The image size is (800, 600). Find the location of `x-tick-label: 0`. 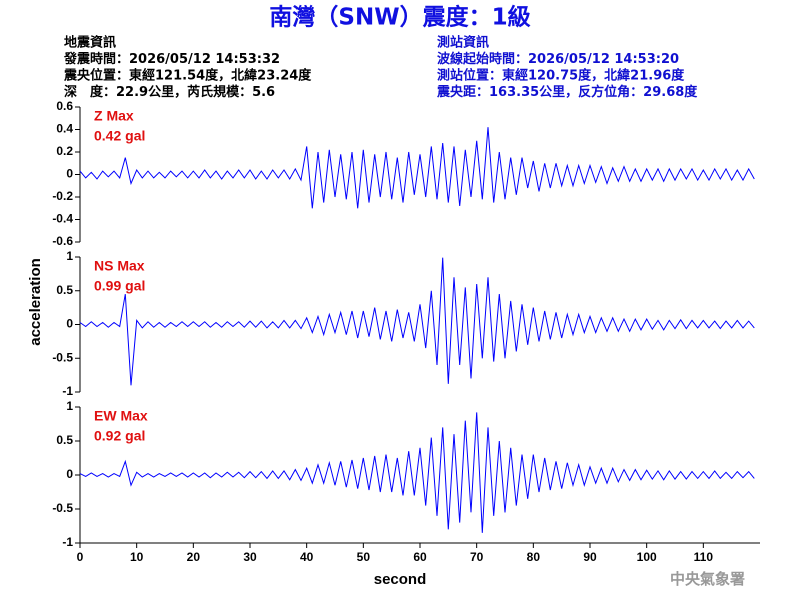

x-tick-label: 0 is located at coordinates (80, 557).